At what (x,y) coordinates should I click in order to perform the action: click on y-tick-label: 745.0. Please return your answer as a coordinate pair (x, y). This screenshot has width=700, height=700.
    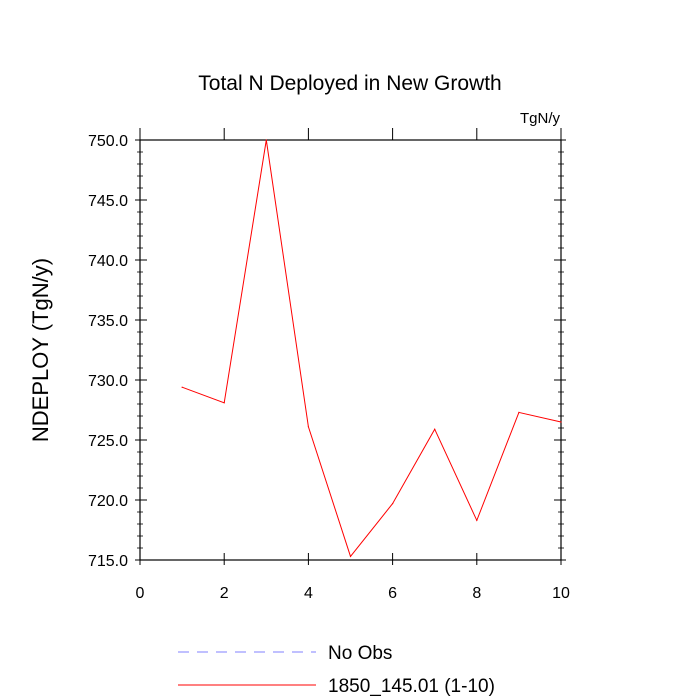
    Looking at the image, I should click on (108, 201).